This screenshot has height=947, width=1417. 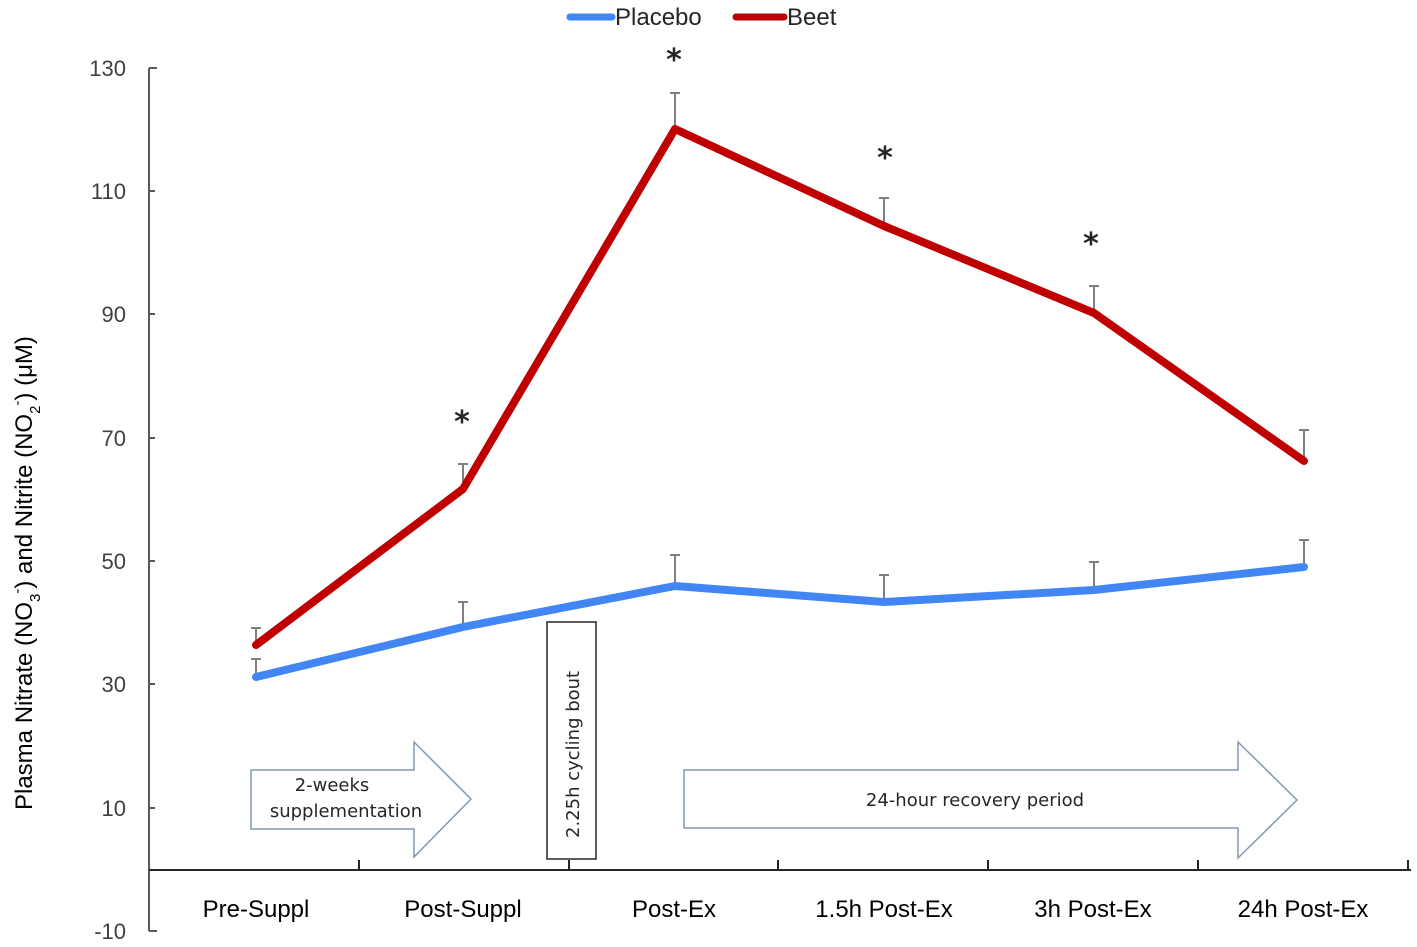 What do you see at coordinates (114, 314) in the screenshot?
I see `y-tick-90: 90` at bounding box center [114, 314].